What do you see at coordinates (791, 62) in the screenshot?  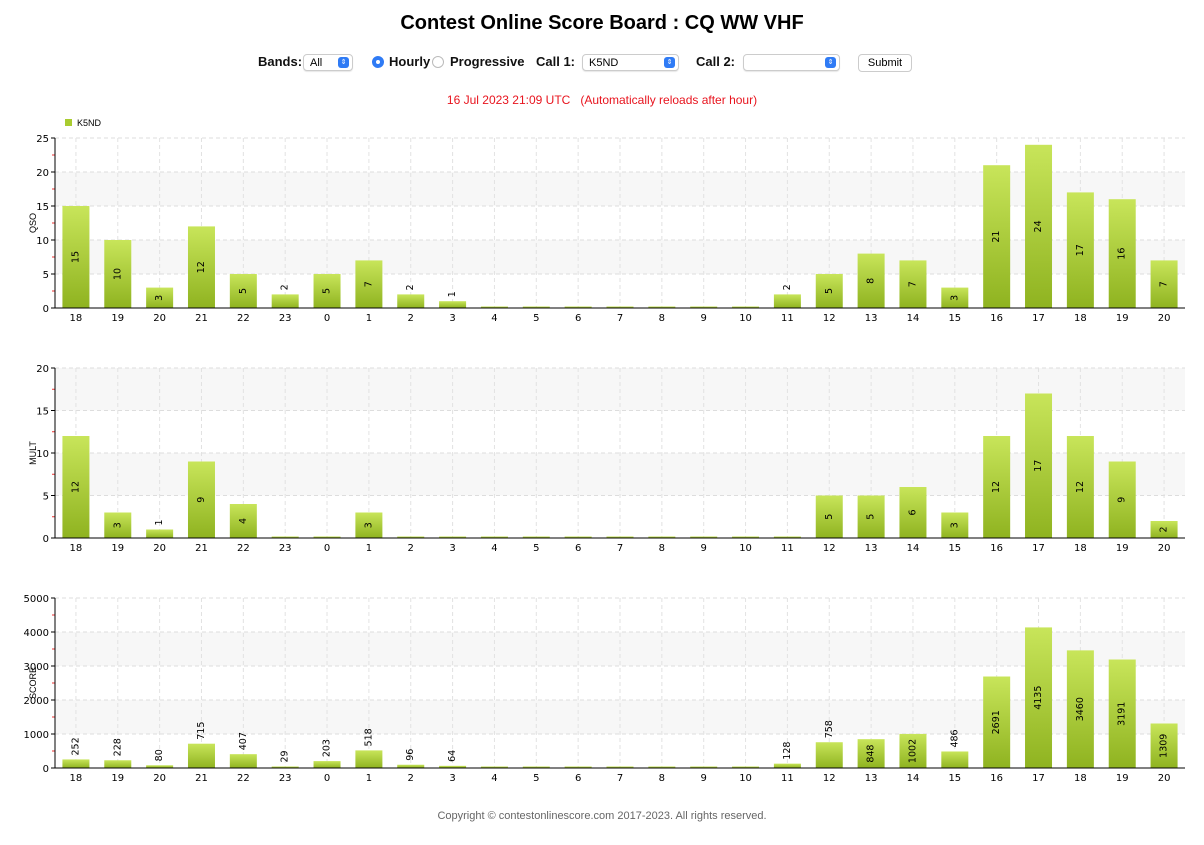 I see `call2-select: ⇕` at bounding box center [791, 62].